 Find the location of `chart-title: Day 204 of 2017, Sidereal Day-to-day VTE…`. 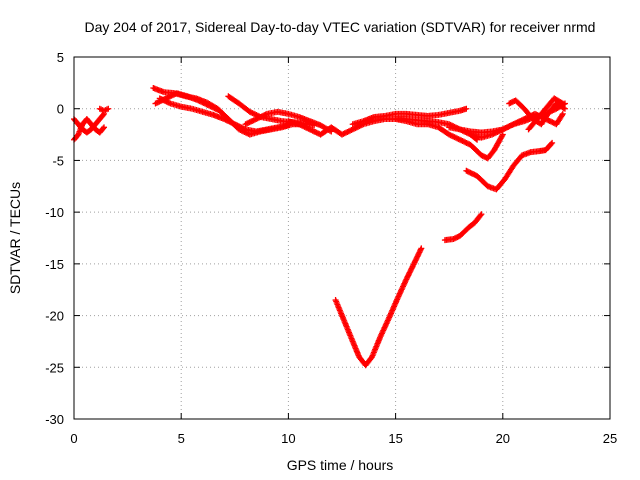

chart-title: Day 204 of 2017, Sidereal Day-to-day VTE… is located at coordinates (340, 27).